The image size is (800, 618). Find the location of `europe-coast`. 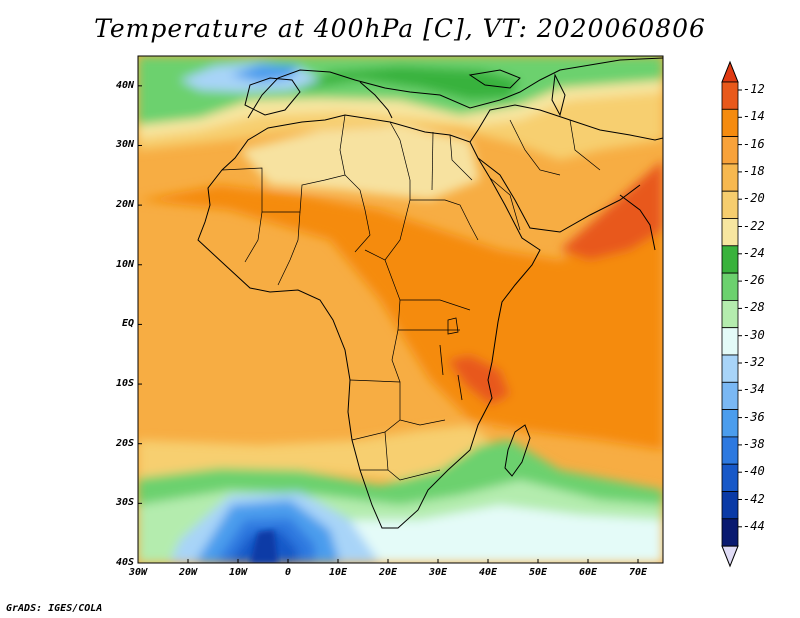

europe-coast is located at coordinates (455, 88).